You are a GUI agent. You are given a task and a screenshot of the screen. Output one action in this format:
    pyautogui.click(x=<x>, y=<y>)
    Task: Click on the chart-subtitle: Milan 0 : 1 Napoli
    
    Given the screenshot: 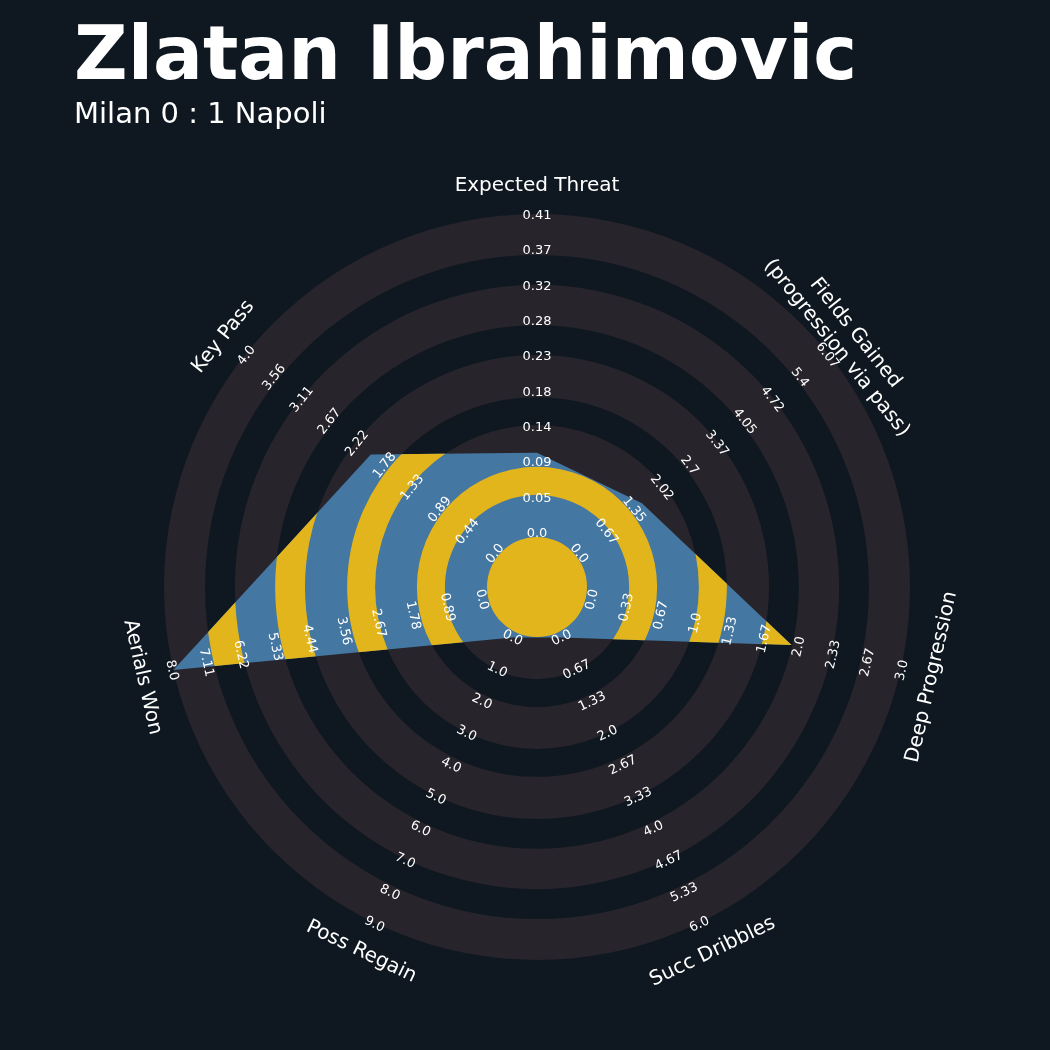 What is the action you would take?
    pyautogui.click(x=200, y=113)
    